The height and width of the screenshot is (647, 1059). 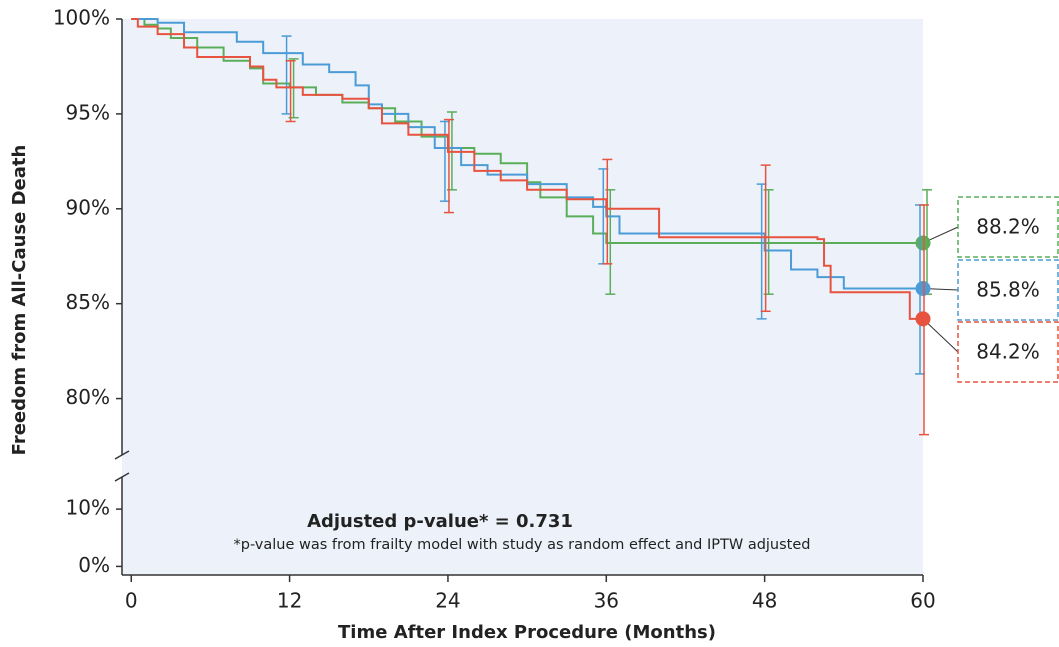 I want to click on y-tick-label: 80%, so click(x=88, y=397).